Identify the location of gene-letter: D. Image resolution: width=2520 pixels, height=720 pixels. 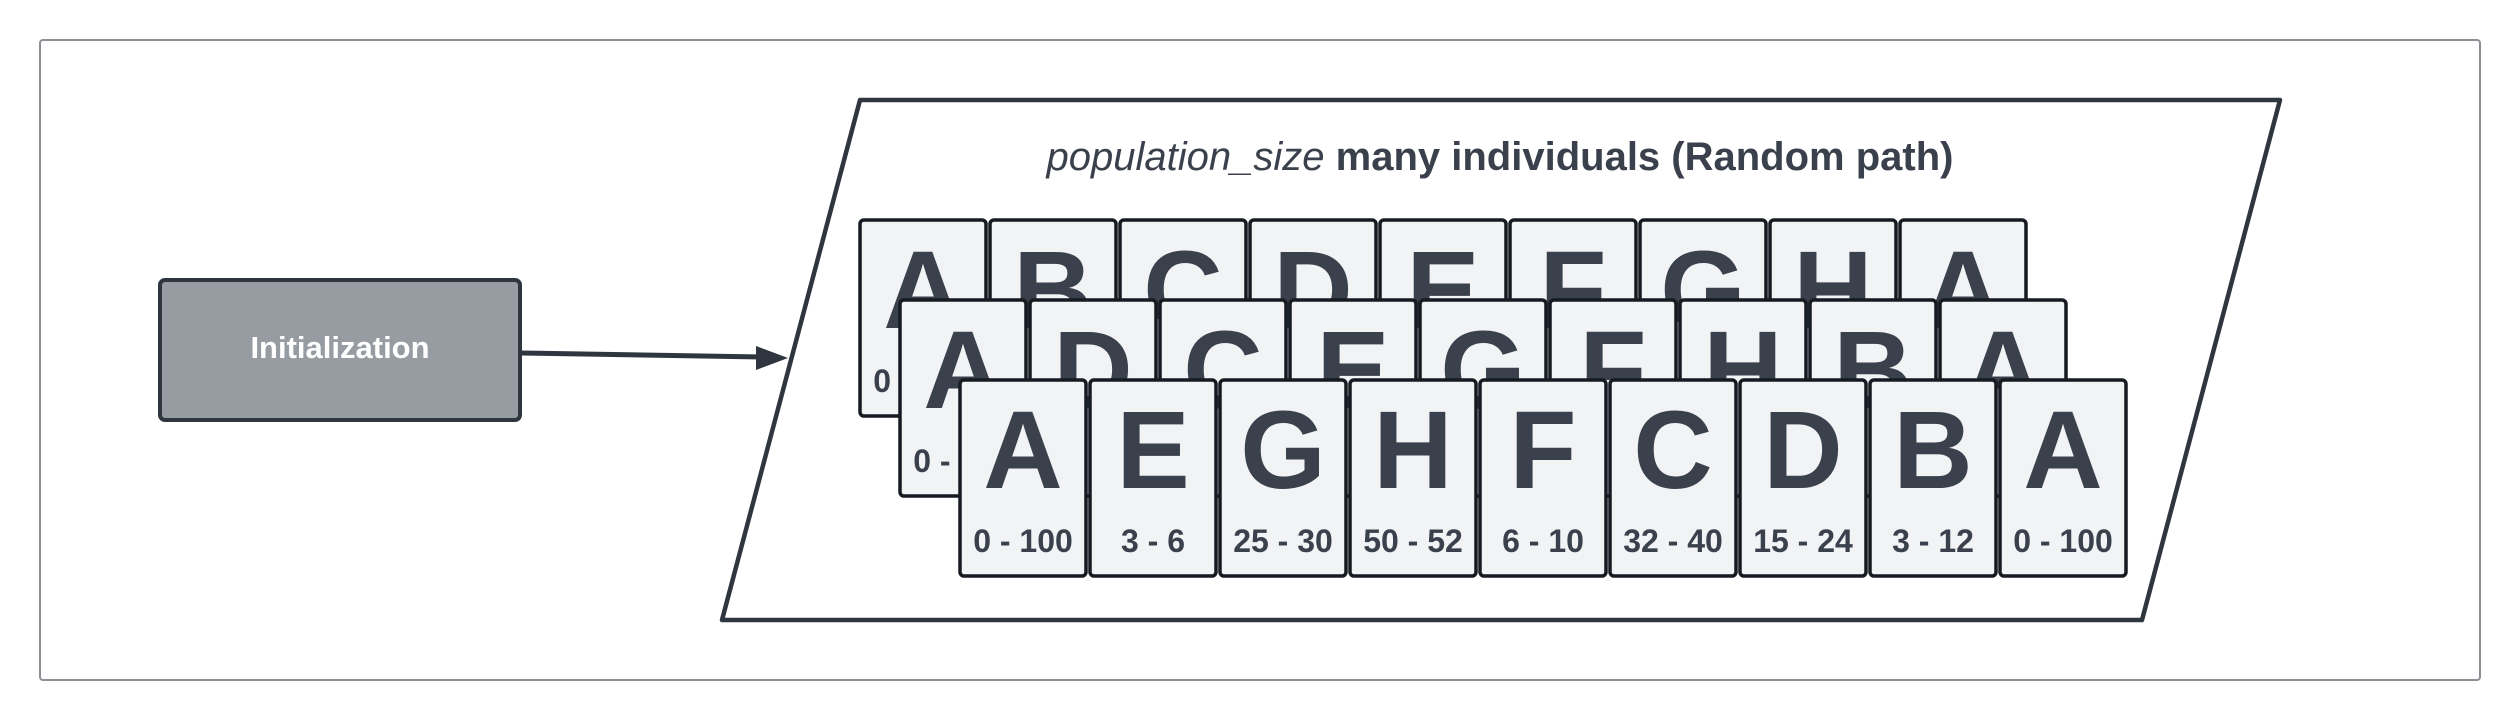
(1802, 450).